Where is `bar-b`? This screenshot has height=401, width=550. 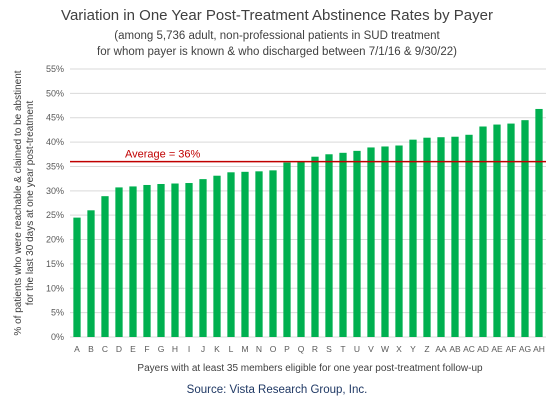 bar-b is located at coordinates (91, 273).